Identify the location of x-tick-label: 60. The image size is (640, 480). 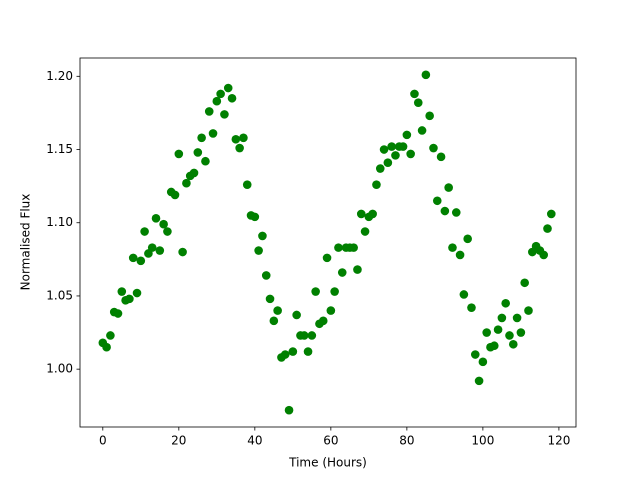
(330, 441).